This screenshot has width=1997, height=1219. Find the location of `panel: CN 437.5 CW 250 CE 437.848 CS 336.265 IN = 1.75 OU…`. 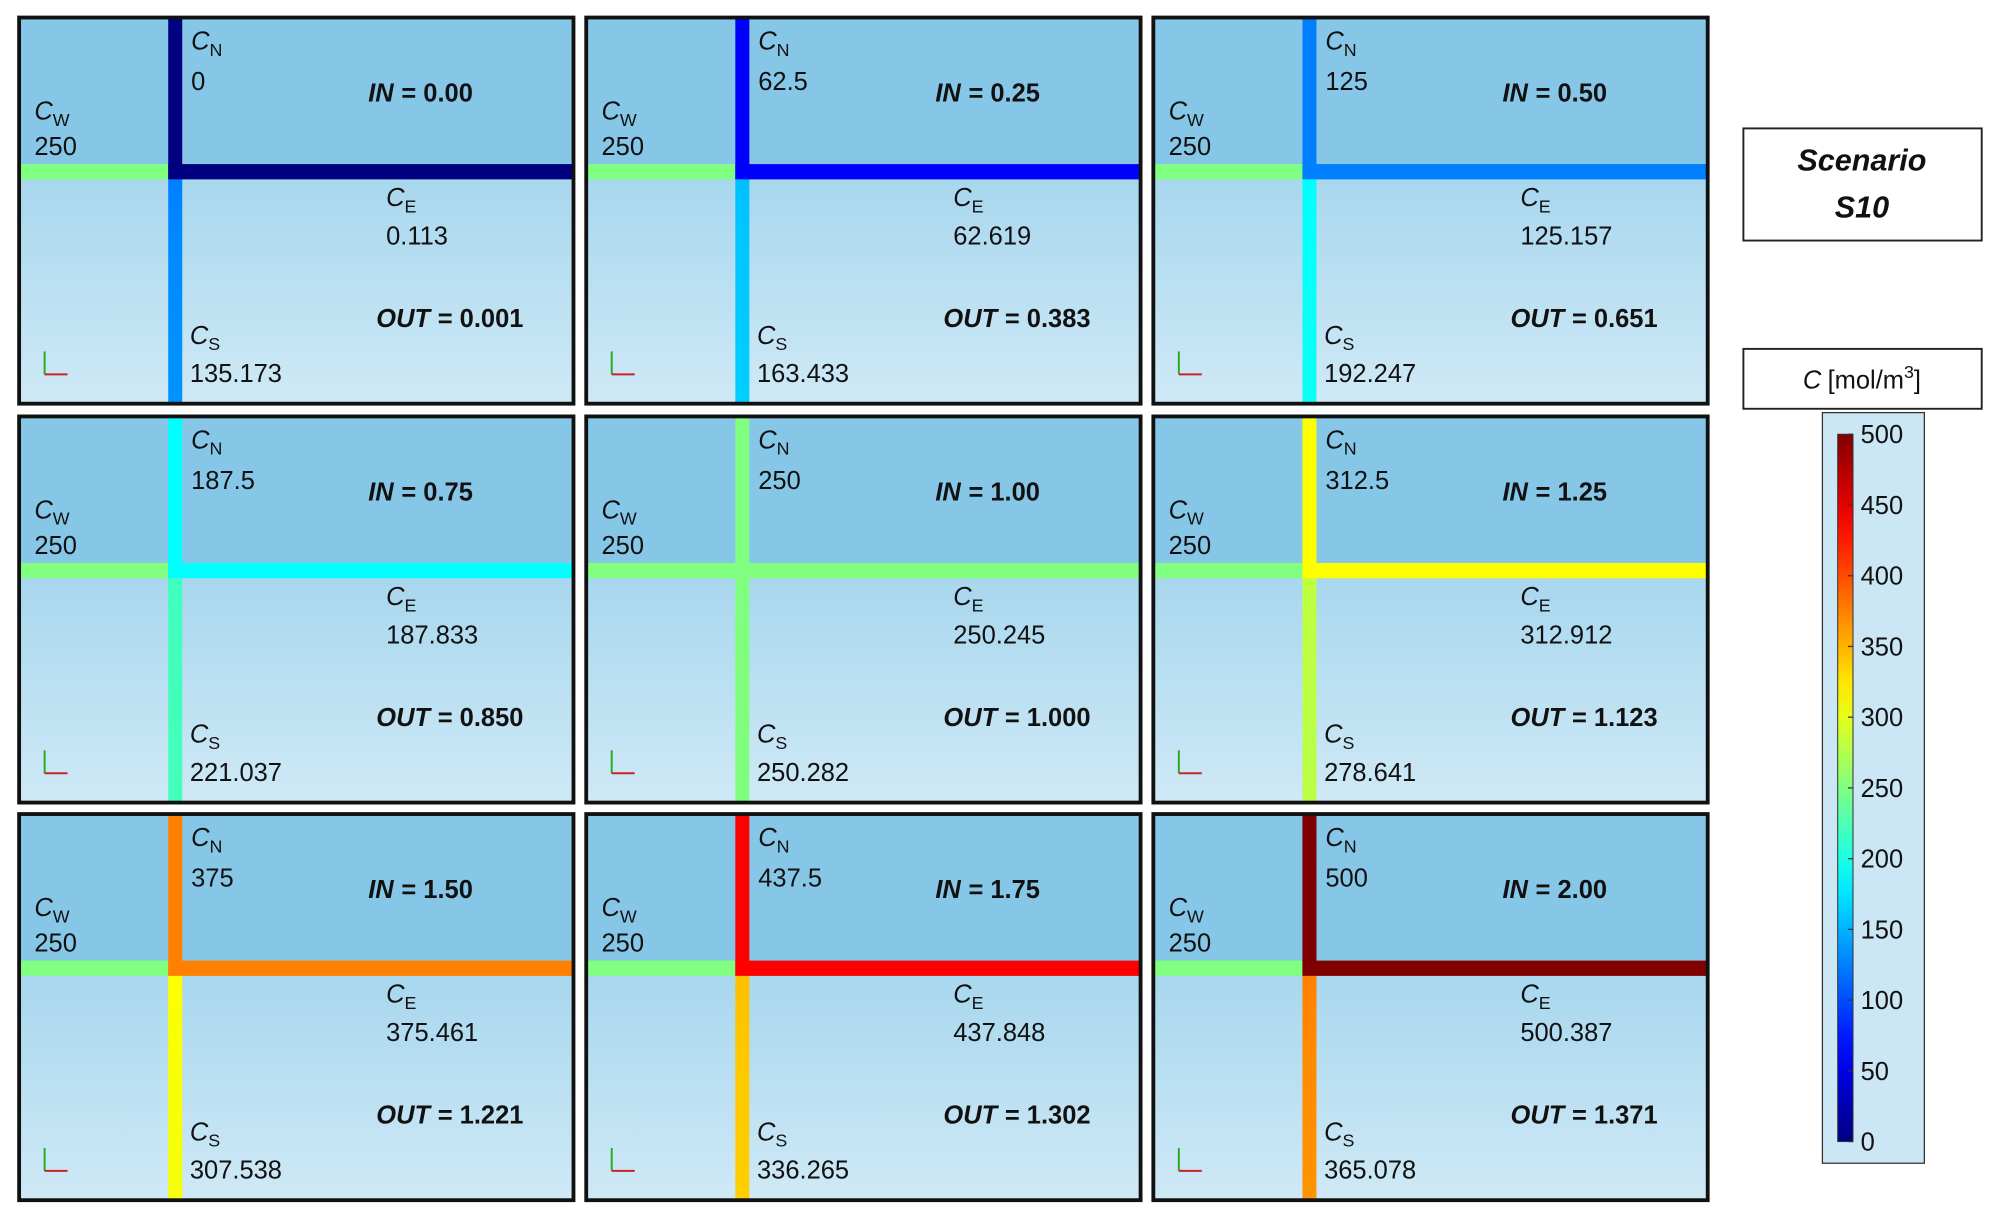

panel: CN 437.5 CW 250 CE 437.848 CS 336.265 IN = 1.75 OU… is located at coordinates (863, 1007).